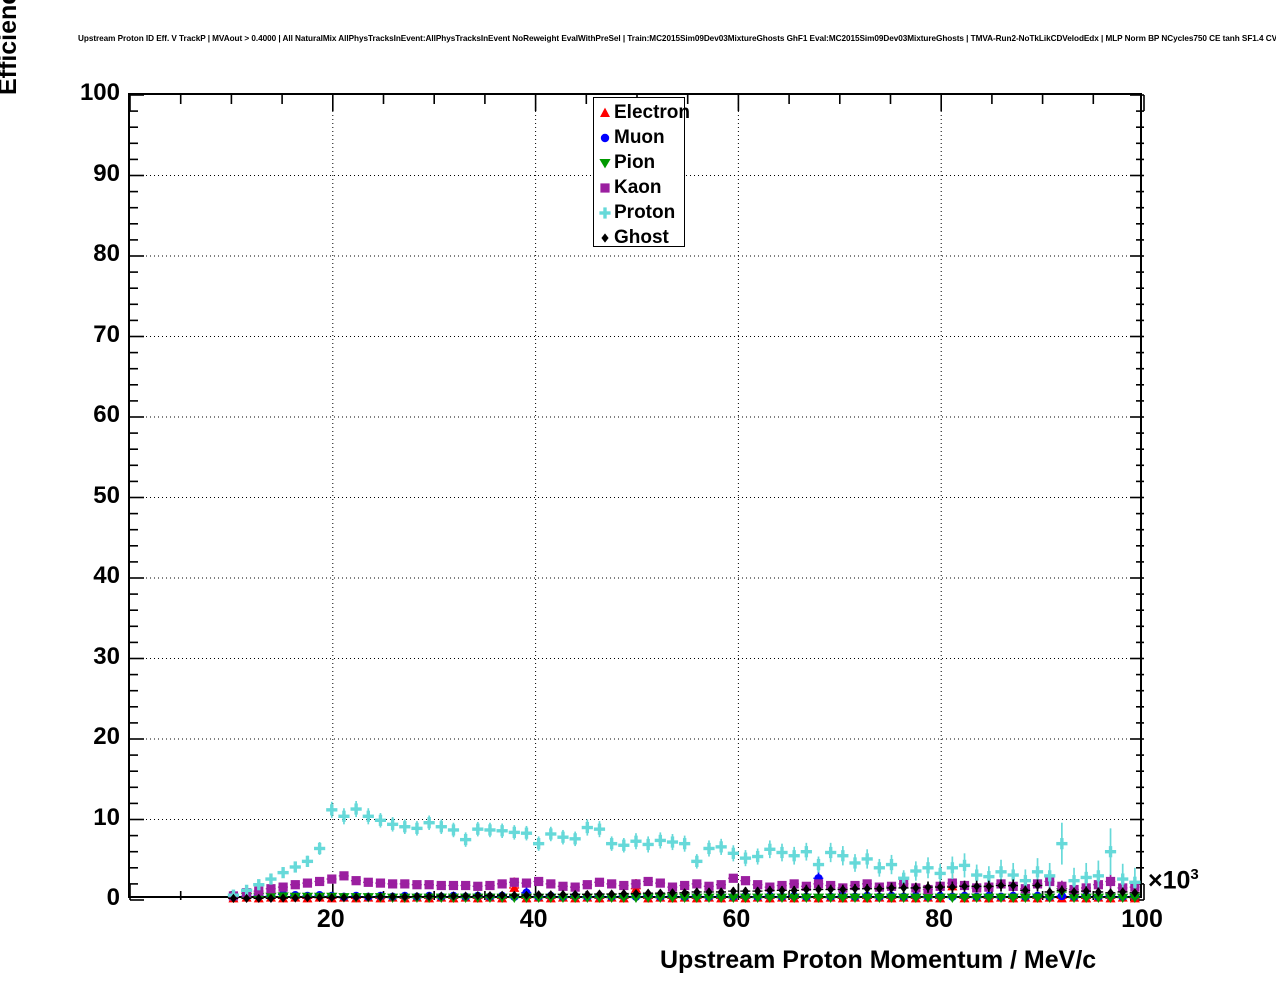  I want to click on legend-box: Electron Muon Pion Kaon Proton Ghost, so click(641, 173).